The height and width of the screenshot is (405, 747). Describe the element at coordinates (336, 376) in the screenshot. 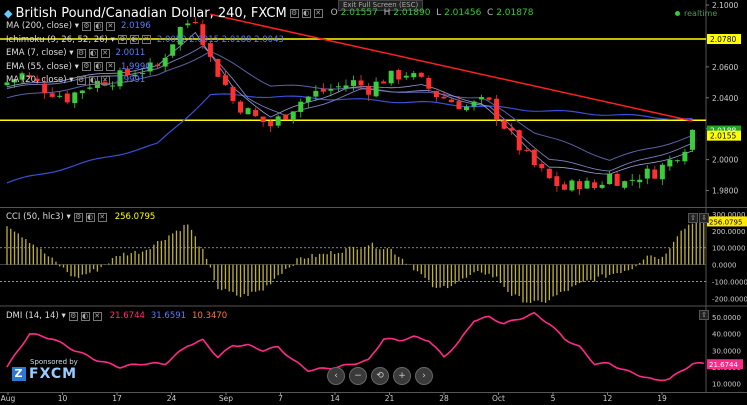

I see `scroll-left-button: ‹` at that location.